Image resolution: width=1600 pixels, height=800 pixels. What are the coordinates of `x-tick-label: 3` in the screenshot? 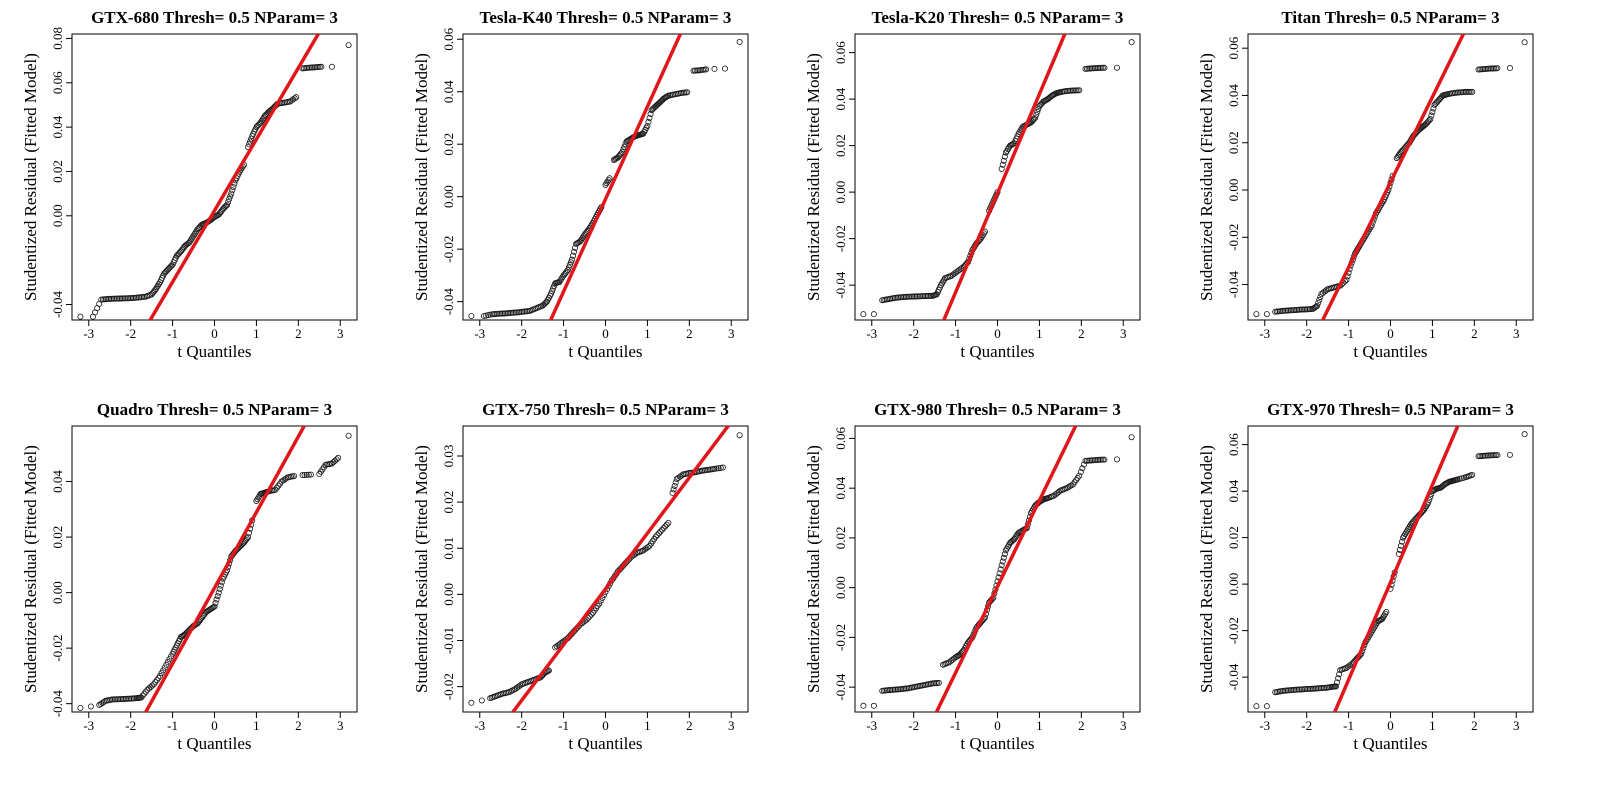 It's located at (731, 725).